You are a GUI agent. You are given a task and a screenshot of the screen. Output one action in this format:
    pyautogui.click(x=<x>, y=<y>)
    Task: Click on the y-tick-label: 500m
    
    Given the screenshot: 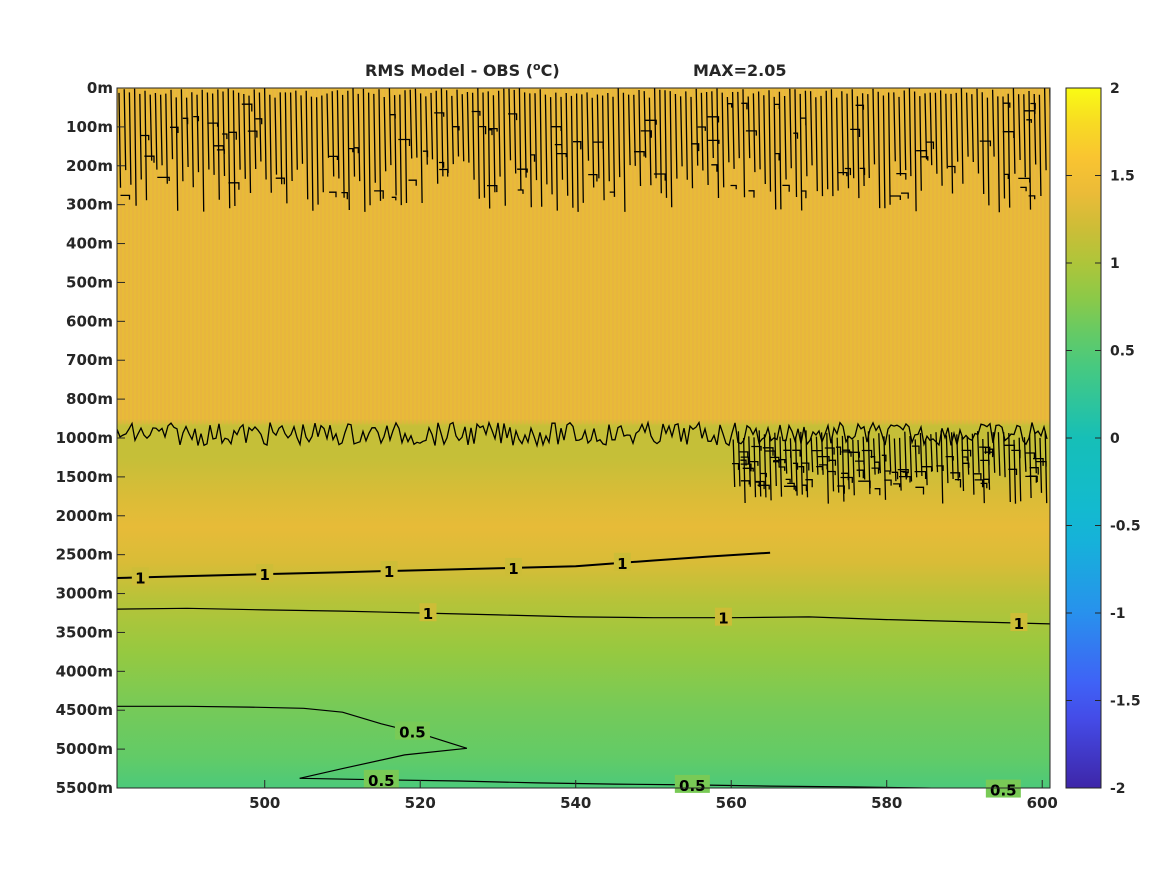 What is the action you would take?
    pyautogui.click(x=89, y=282)
    